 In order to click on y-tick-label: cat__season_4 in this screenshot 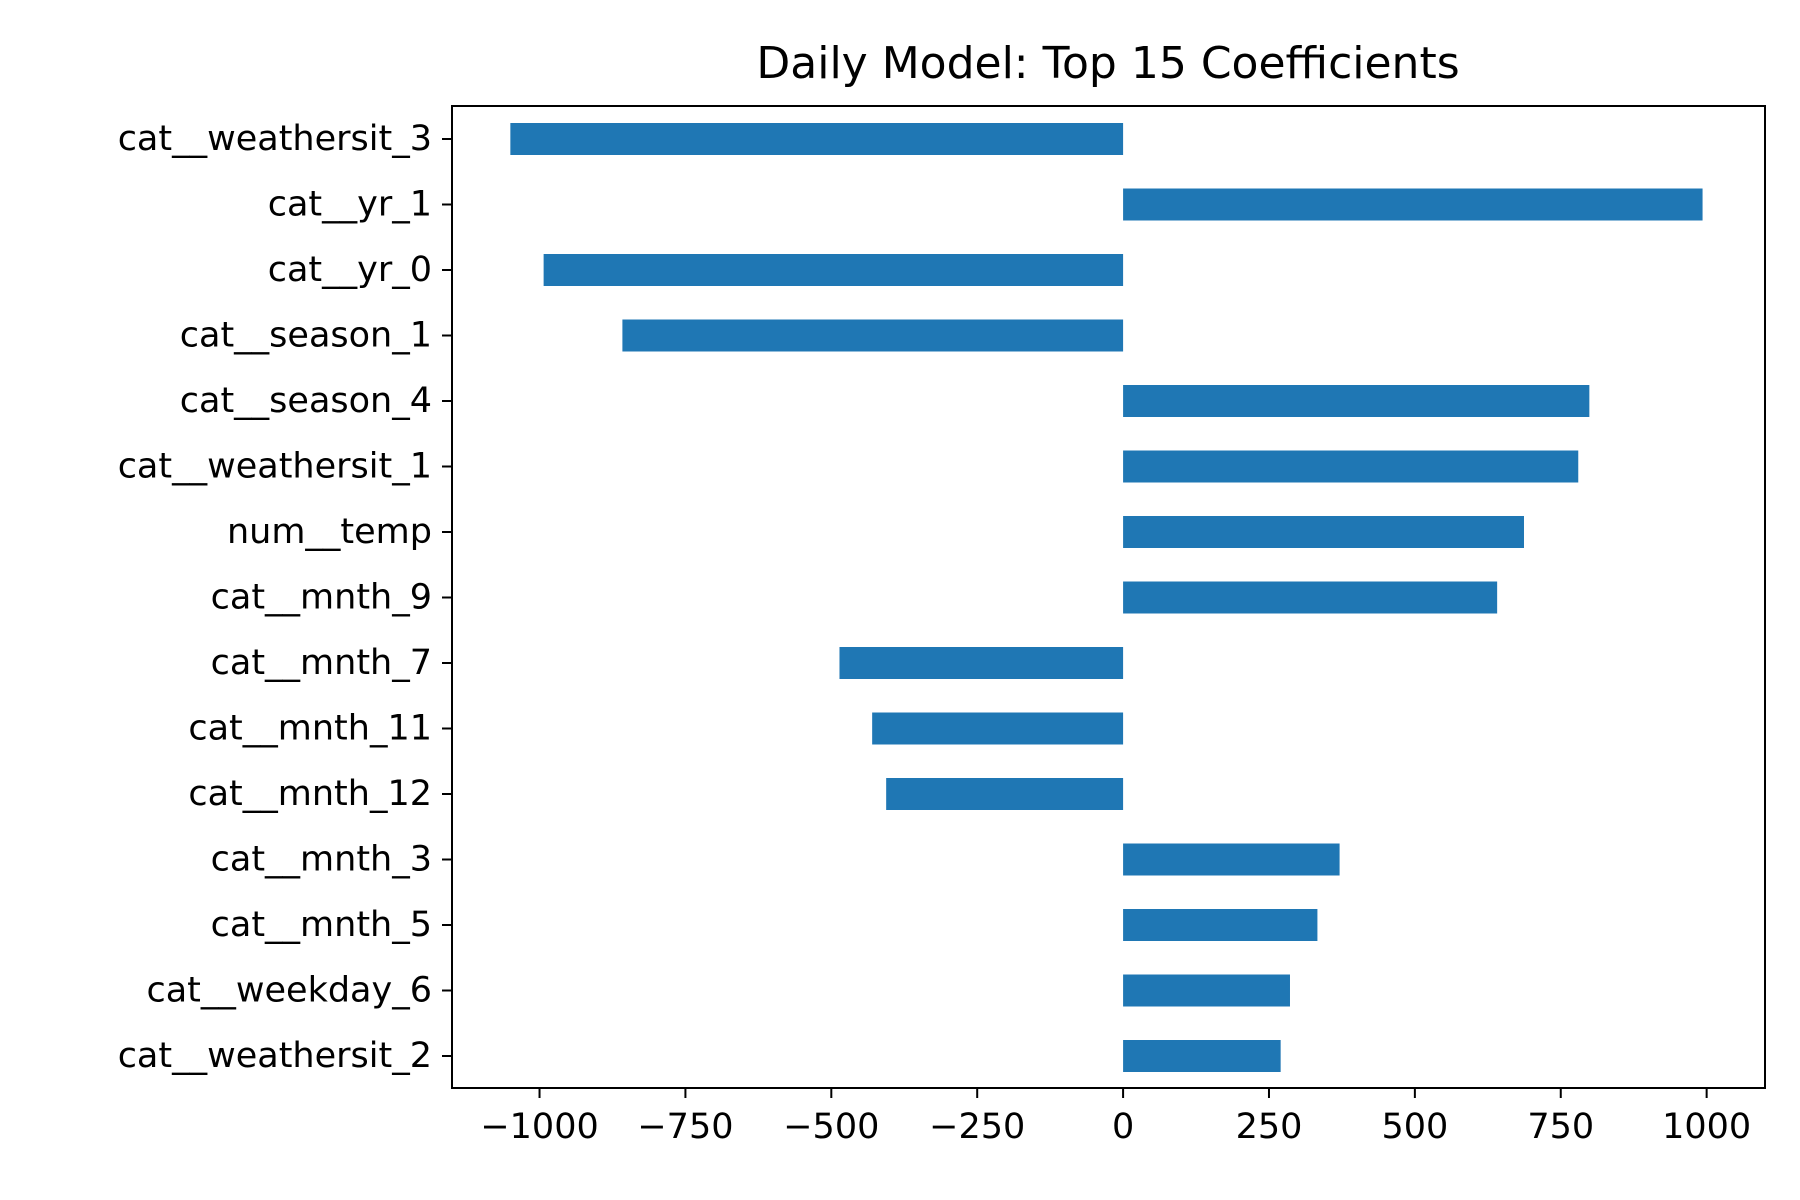, I will do `click(306, 401)`.